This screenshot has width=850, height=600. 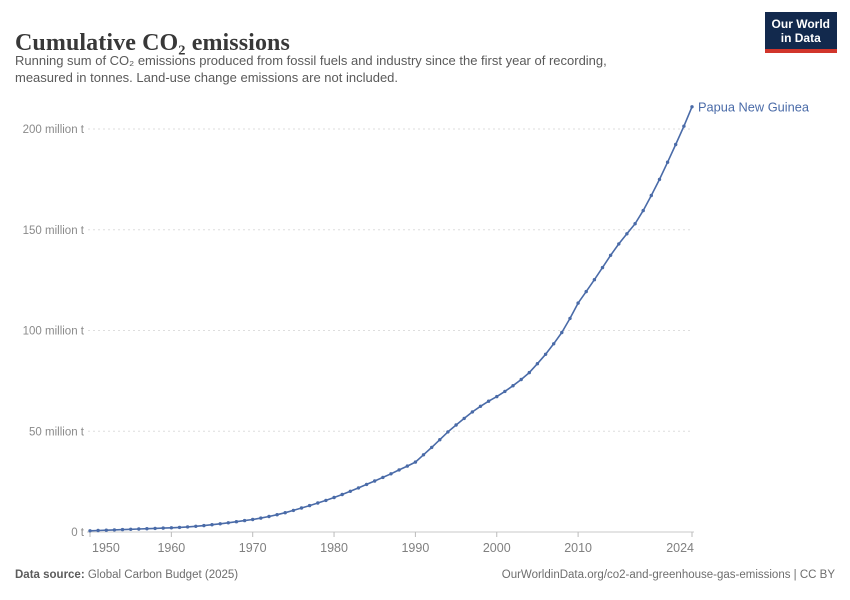 I want to click on data-source-note: Data source: Global Carbon Budget (2025), so click(x=126, y=575).